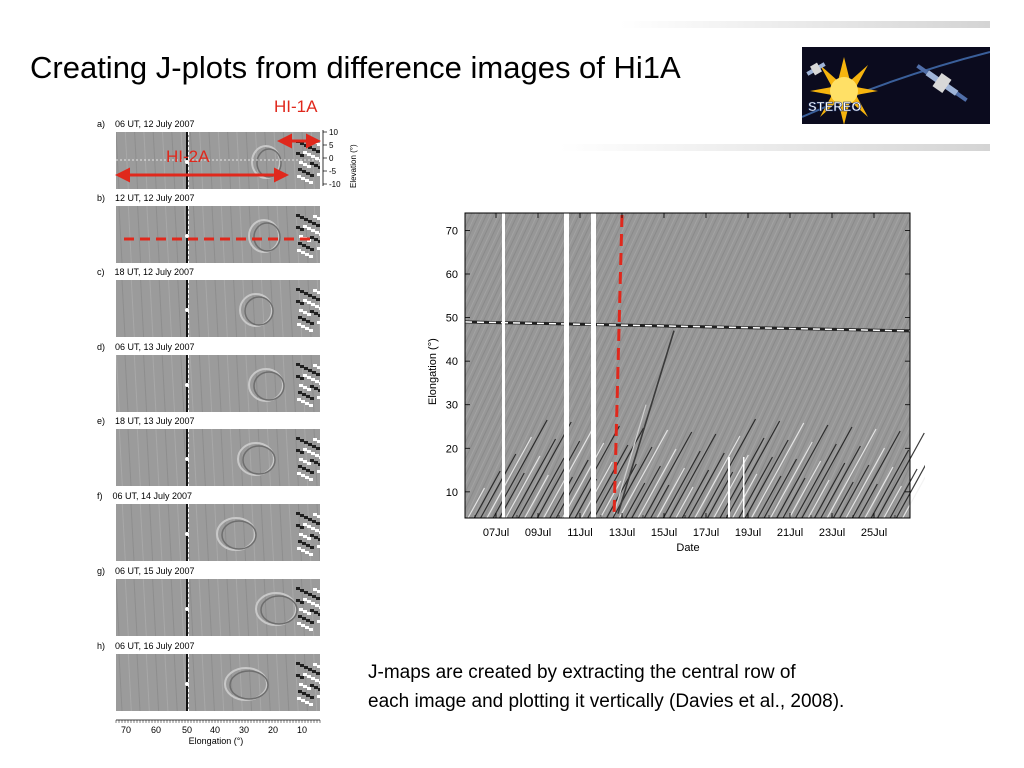 The height and width of the screenshot is (768, 1024). Describe the element at coordinates (775, 147) in the screenshot. I see `decorative-rule-middle` at that location.